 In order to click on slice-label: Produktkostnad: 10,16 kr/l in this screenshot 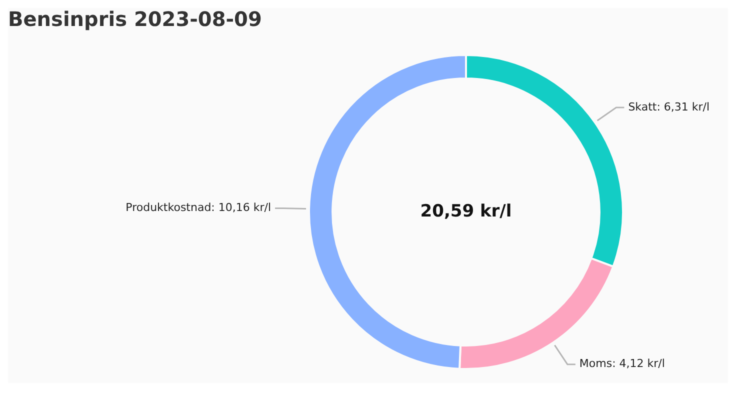, I will do `click(199, 207)`.